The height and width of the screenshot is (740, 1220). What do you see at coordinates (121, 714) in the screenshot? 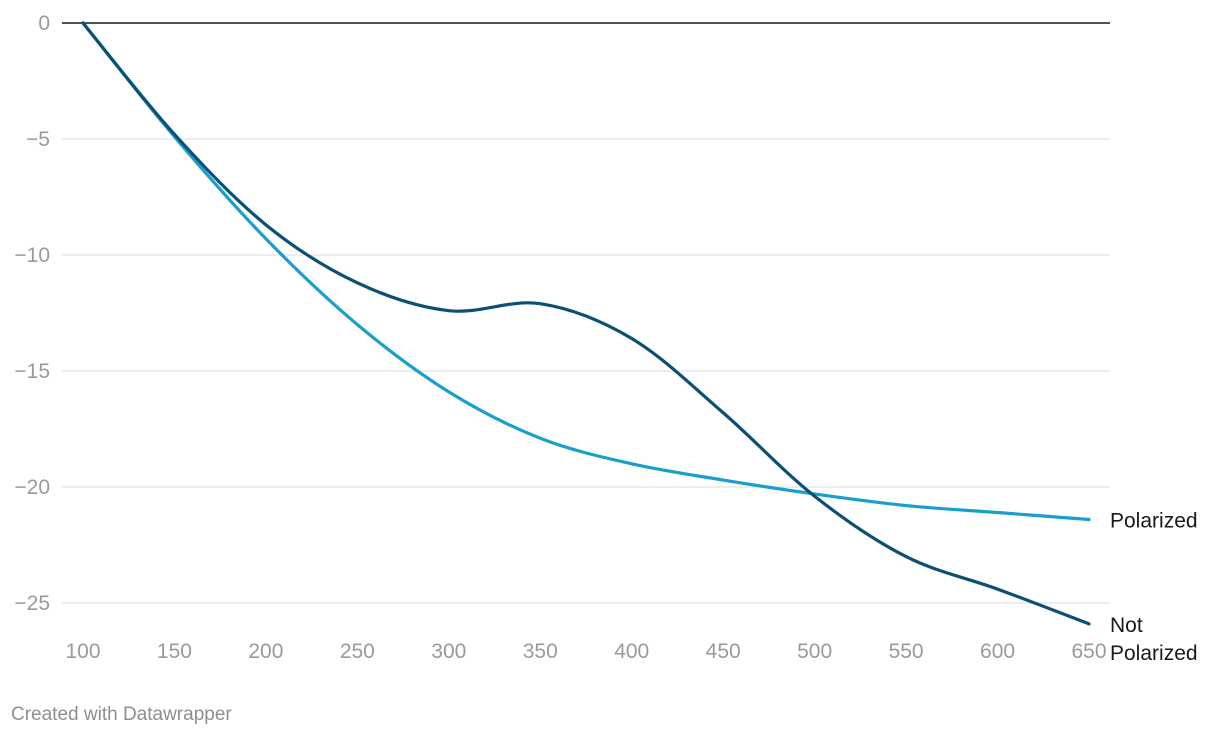
I see `footer-credit: Created with Datawrapper` at bounding box center [121, 714].